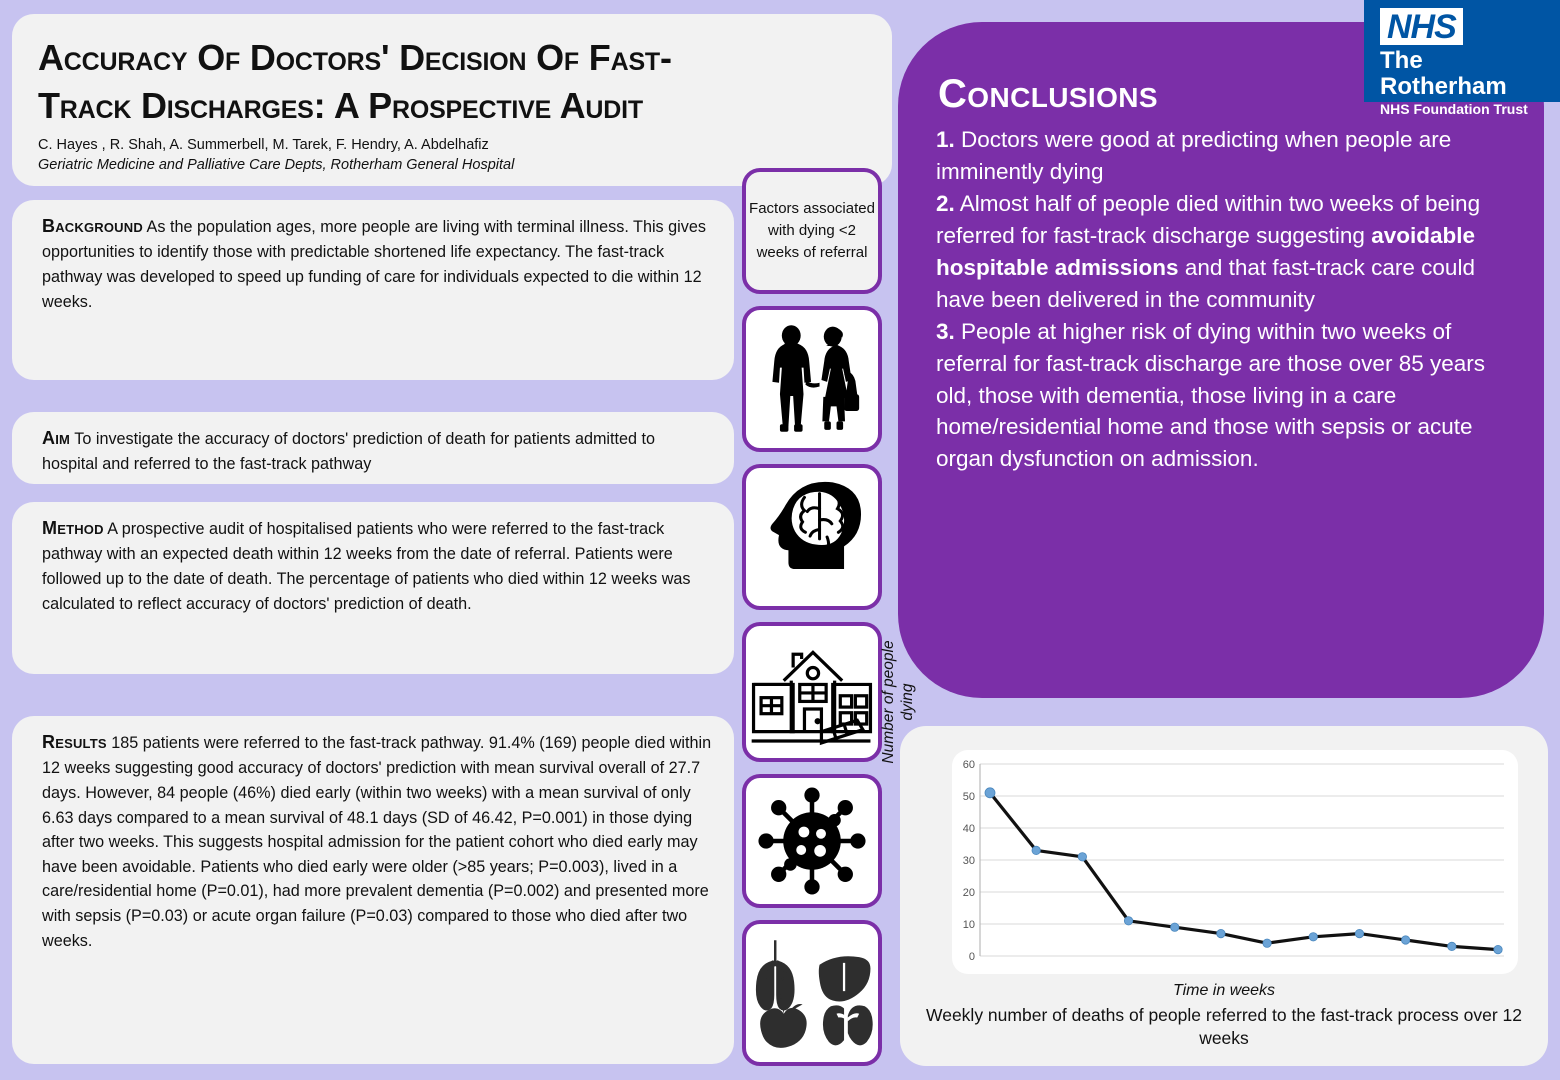  I want to click on y-tick-label: 40, so click(969, 829).